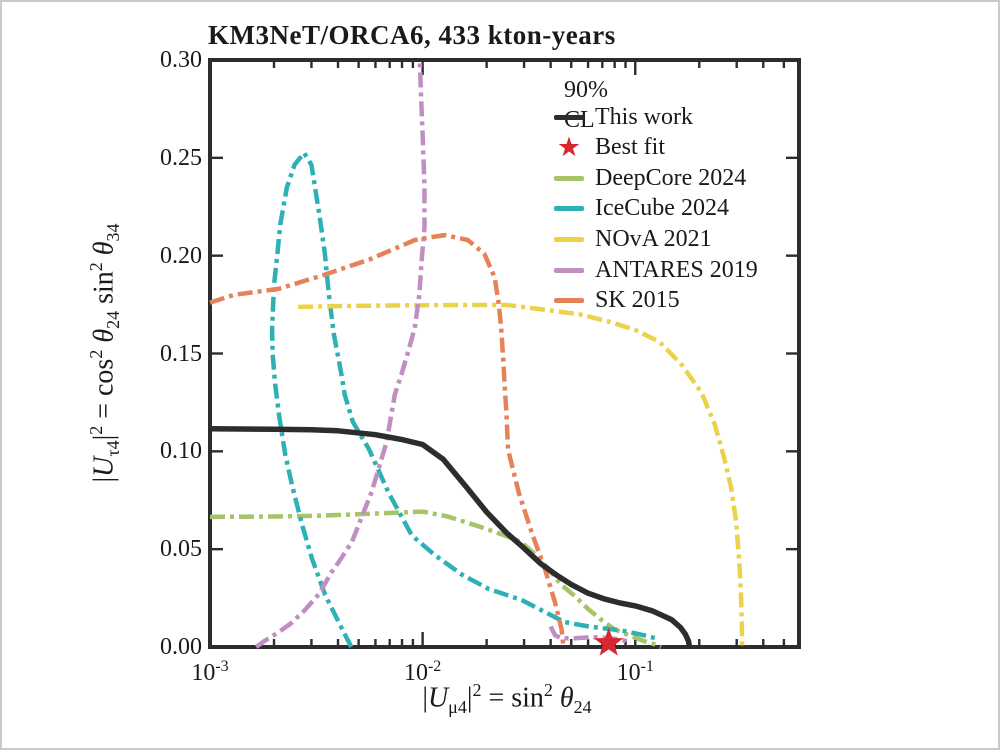  I want to click on x-tick-label: 10⁻³, so click(210, 672).